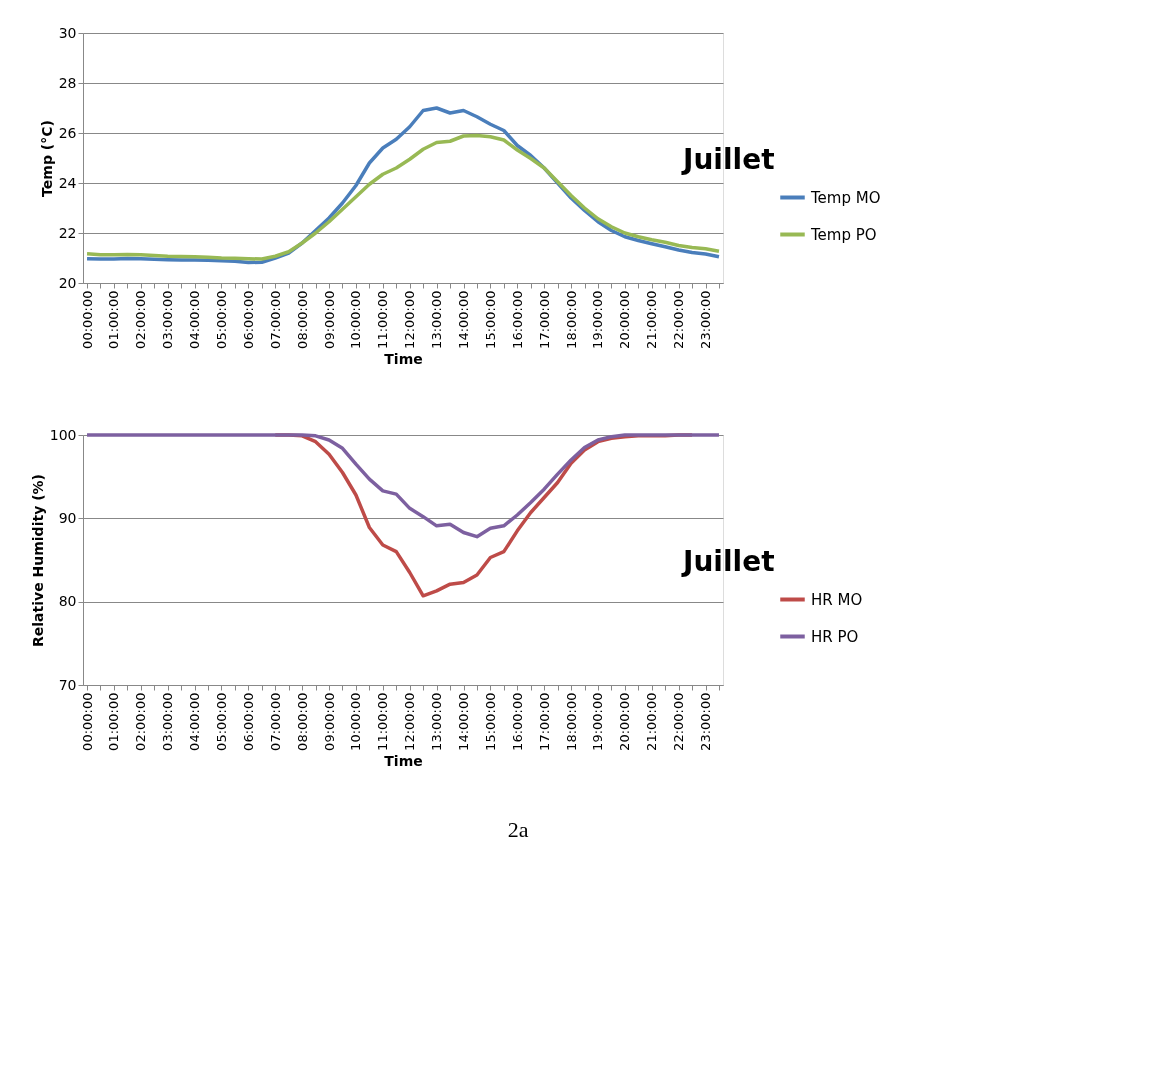 Image resolution: width=1157 pixels, height=1086 pixels. Describe the element at coordinates (837, 599) in the screenshot. I see `legend-label: HR MO` at that location.